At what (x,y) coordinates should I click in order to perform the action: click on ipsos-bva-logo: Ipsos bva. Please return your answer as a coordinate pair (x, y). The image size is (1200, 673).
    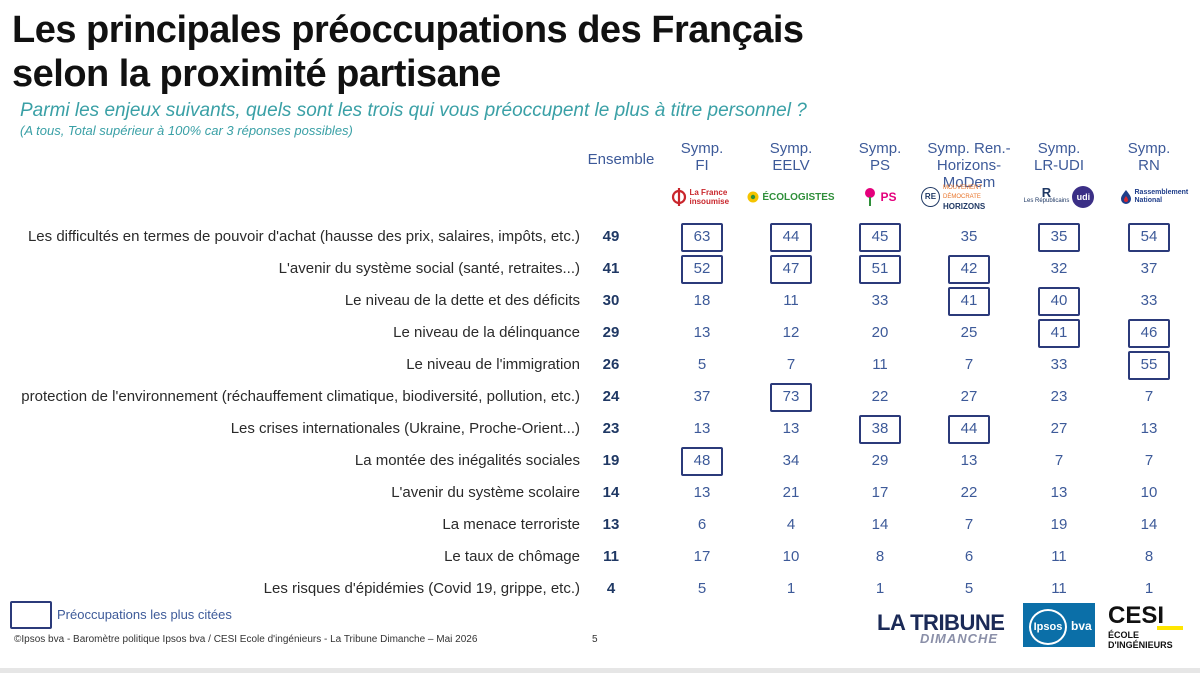
    Looking at the image, I should click on (1059, 625).